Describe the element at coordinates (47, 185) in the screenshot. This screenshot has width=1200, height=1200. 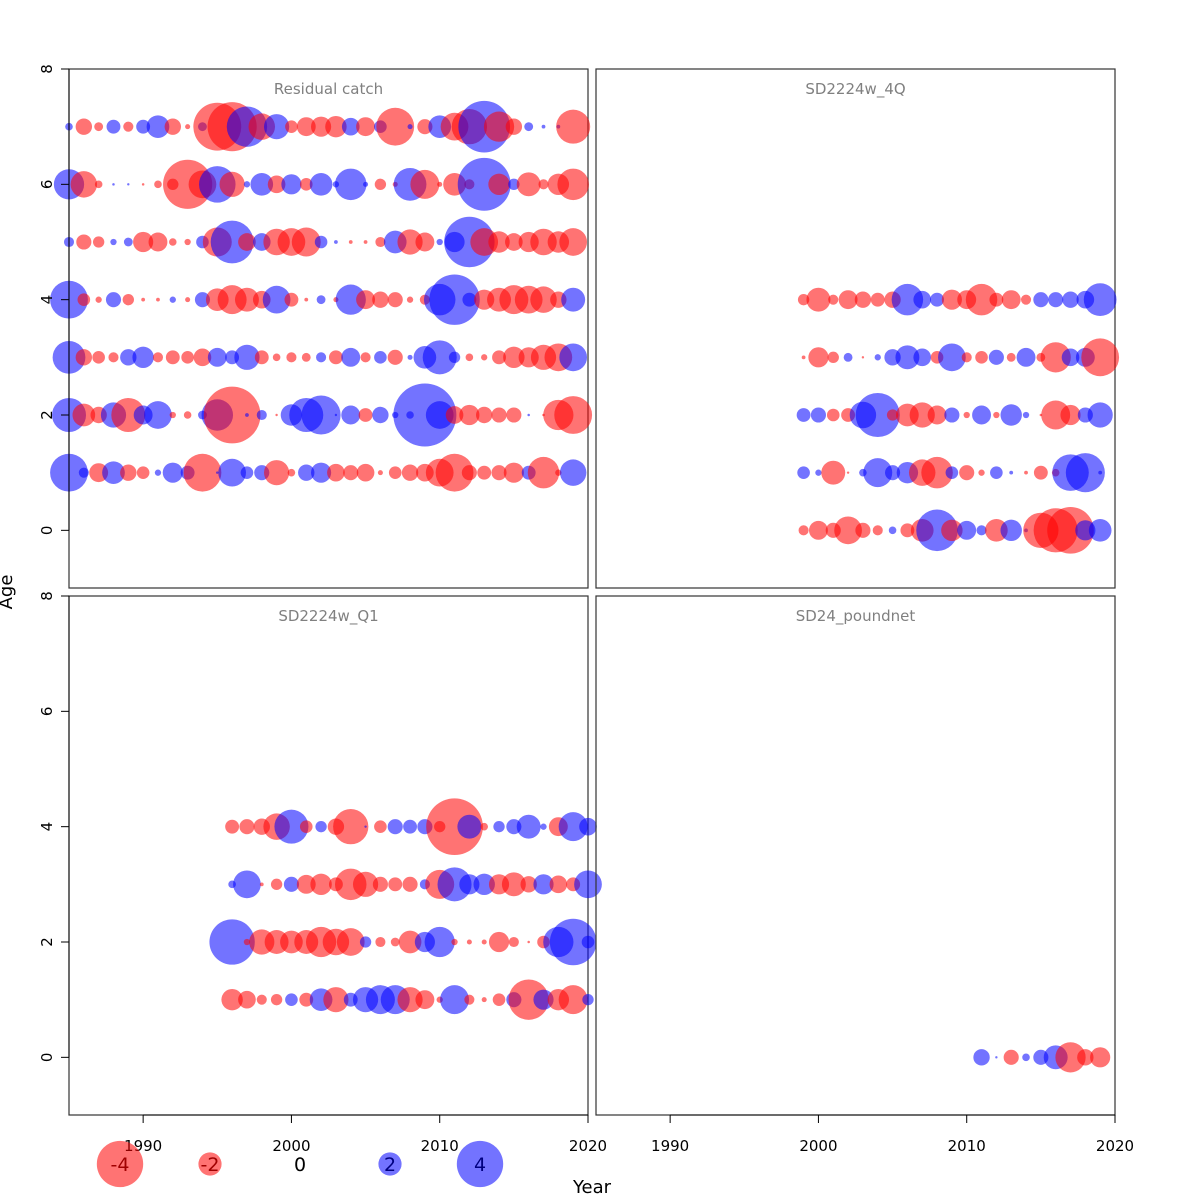
I see `y-tick-label: 6` at that location.